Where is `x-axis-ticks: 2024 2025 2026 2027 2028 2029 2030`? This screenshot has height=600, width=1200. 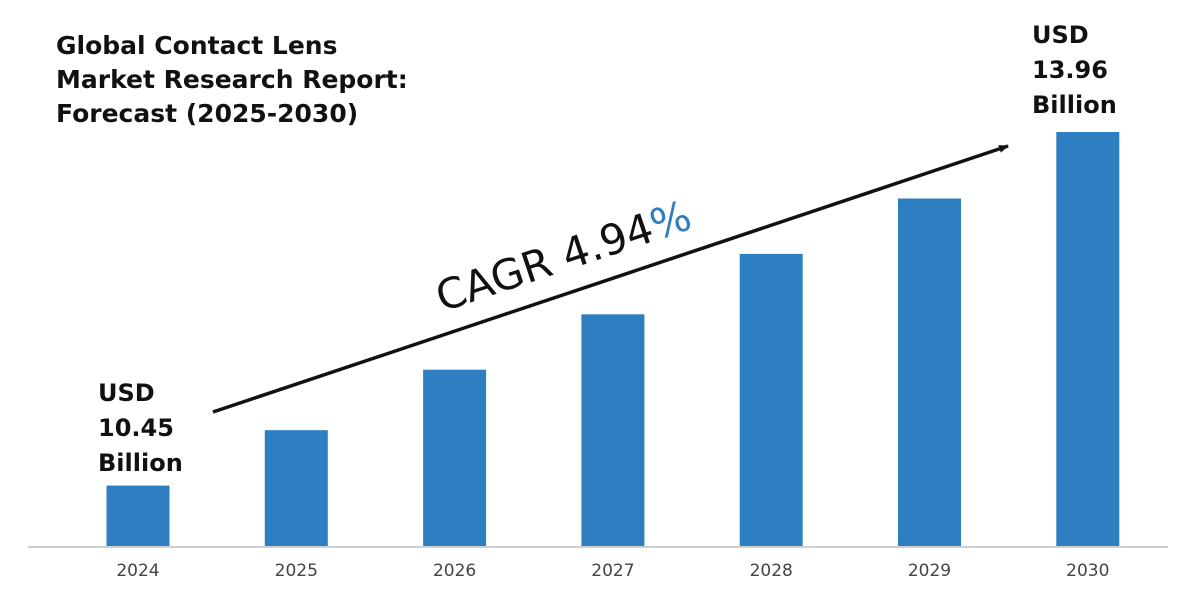 x-axis-ticks: 2024 2025 2026 2027 2028 2029 2030 is located at coordinates (612, 571).